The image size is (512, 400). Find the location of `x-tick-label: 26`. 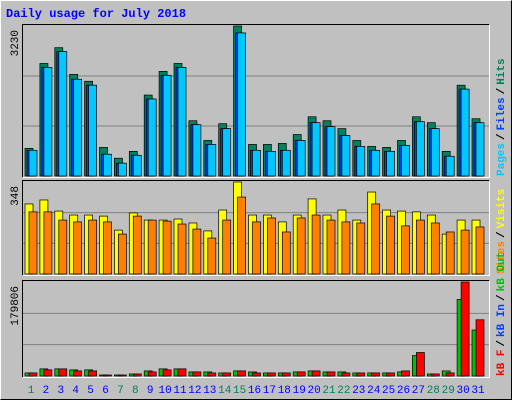

x-tick-label: 26 is located at coordinates (403, 391).